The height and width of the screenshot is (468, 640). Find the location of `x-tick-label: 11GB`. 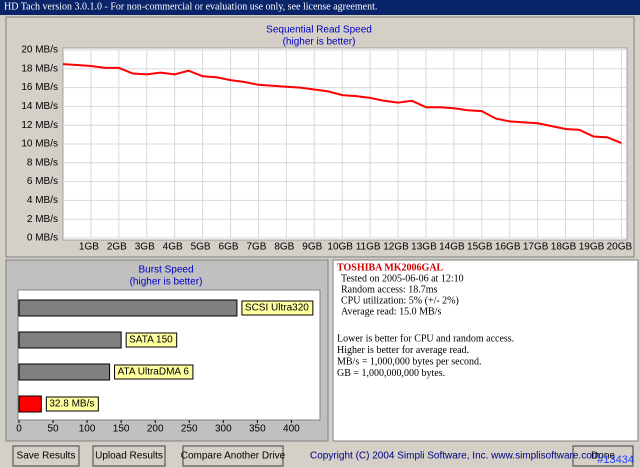

x-tick-label: 11GB is located at coordinates (368, 247).